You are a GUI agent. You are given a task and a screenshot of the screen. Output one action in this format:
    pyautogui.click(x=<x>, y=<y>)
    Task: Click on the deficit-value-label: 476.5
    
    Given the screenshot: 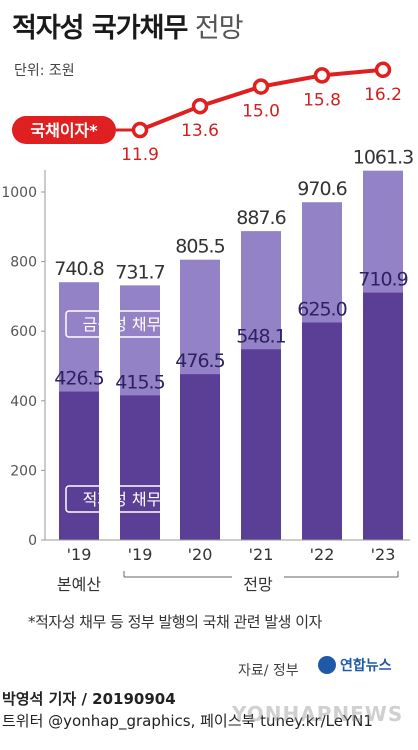 What is the action you would take?
    pyautogui.click(x=199, y=361)
    